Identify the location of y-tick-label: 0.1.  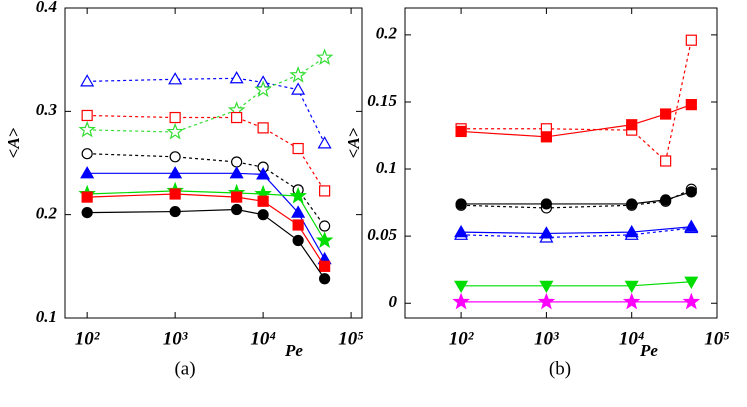
(46, 316).